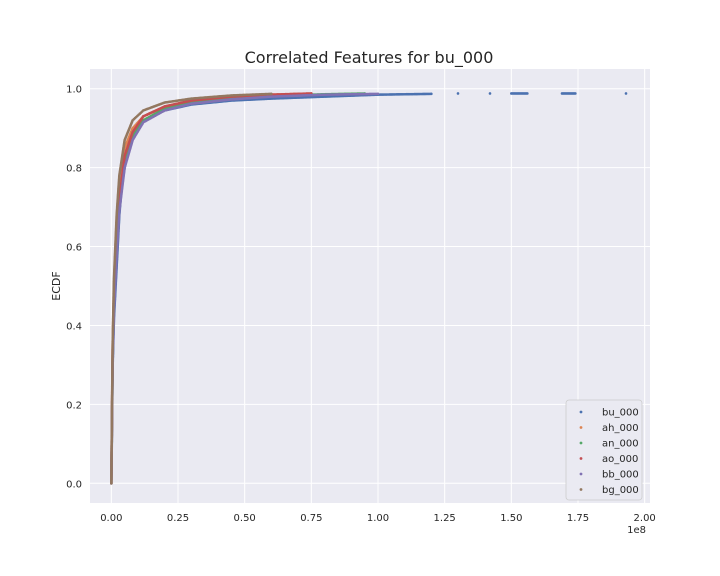 This screenshot has height=576, width=720. I want to click on legend-label: bb_000, so click(620, 475).